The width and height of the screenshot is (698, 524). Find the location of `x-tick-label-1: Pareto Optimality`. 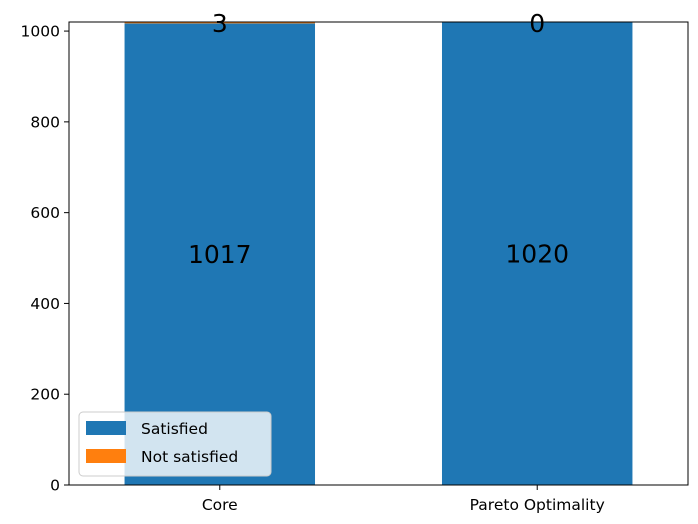

x-tick-label-1: Pareto Optimality is located at coordinates (537, 505).